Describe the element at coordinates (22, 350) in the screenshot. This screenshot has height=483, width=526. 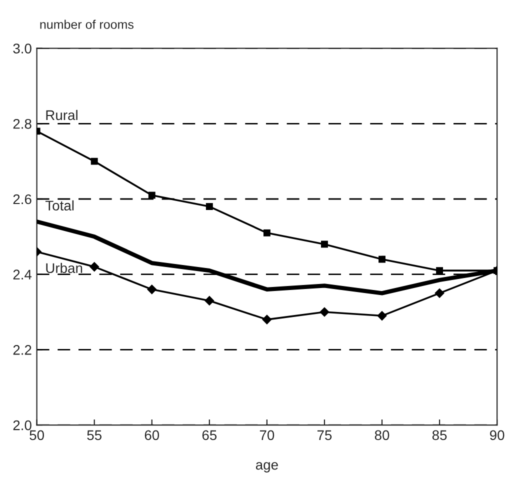
I see `y-tick-label: 2.2` at that location.